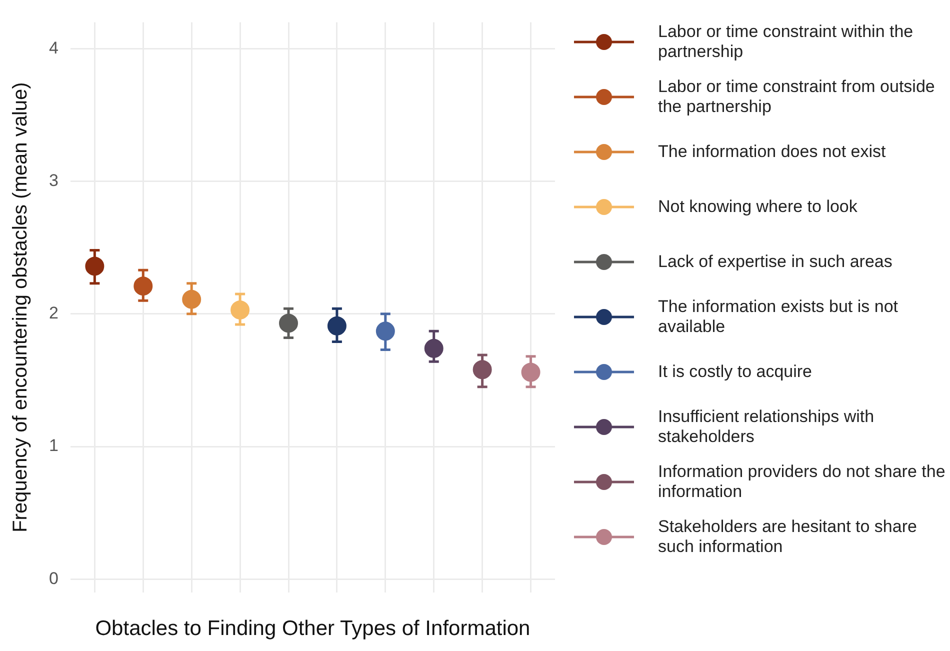 The height and width of the screenshot is (651, 950). Describe the element at coordinates (767, 426) in the screenshot. I see `legend-label: Insufficient relationships with stakeholders` at that location.